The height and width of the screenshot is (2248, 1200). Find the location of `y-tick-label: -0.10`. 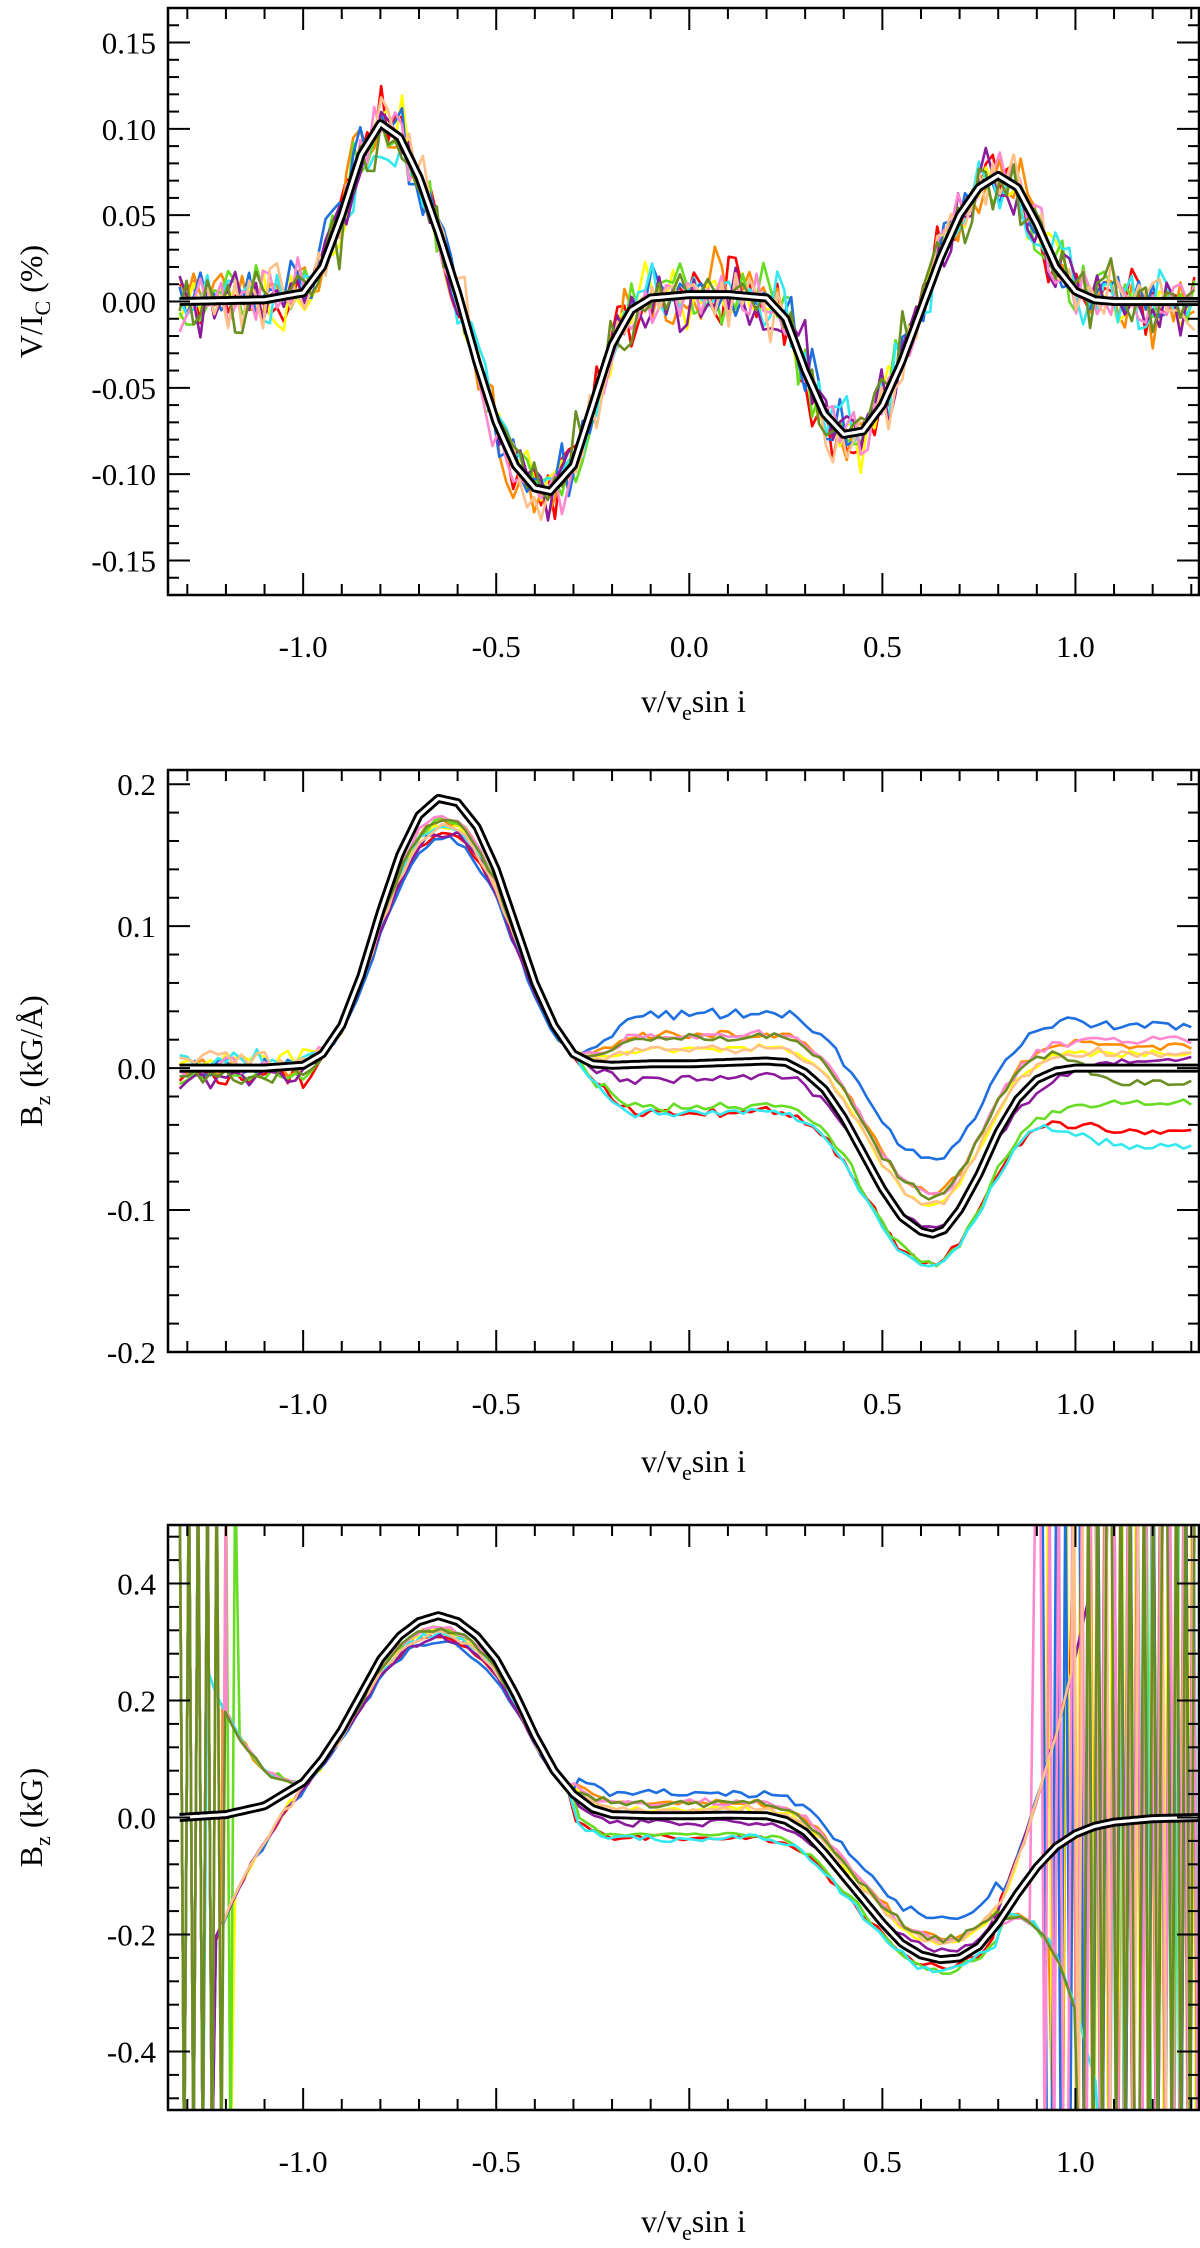

y-tick-label: -0.10 is located at coordinates (123, 474).